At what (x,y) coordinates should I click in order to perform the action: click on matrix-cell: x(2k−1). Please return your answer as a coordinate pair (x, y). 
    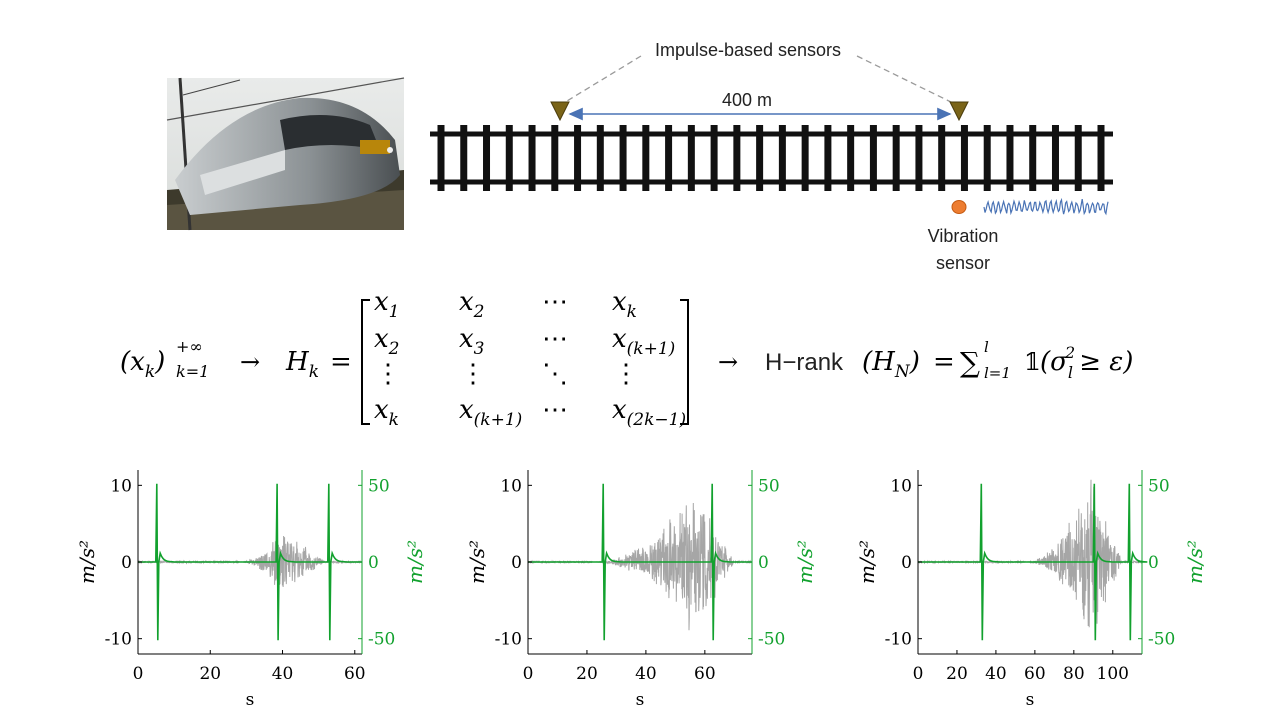
    Looking at the image, I should click on (649, 412).